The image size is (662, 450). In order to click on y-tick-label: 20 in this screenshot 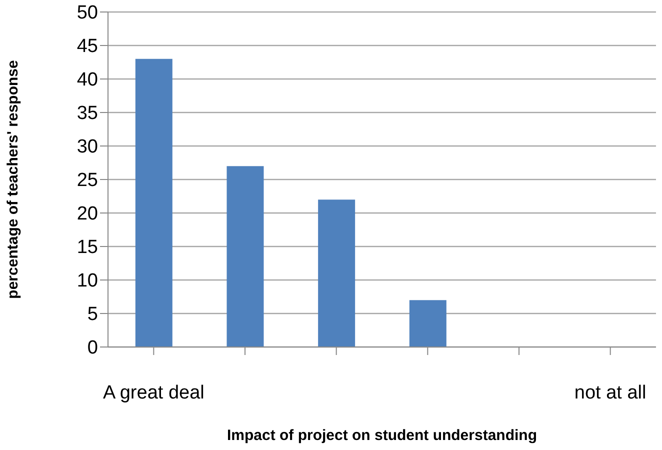, I will do `click(87, 214)`.